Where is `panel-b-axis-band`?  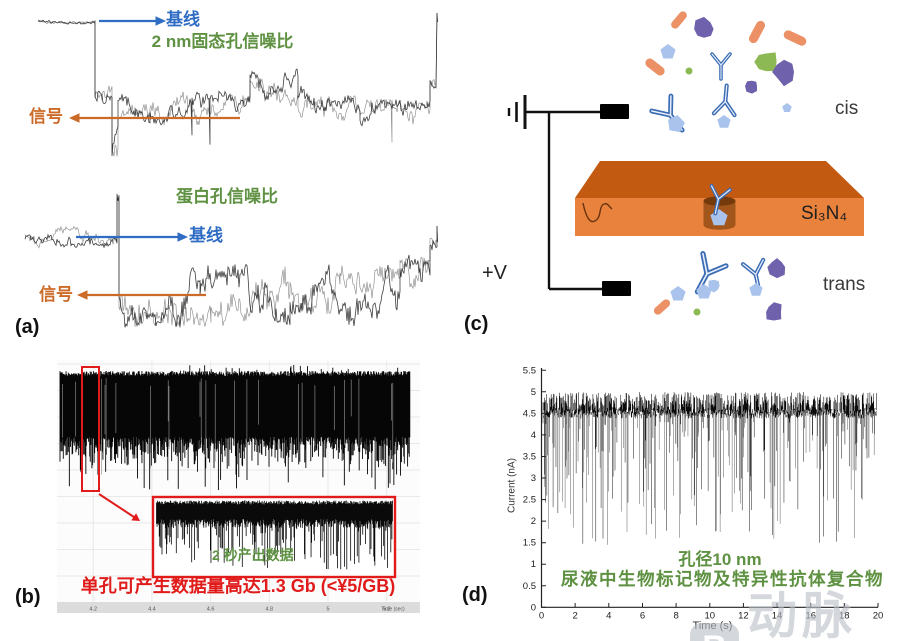
panel-b-axis-band is located at coordinates (238, 607).